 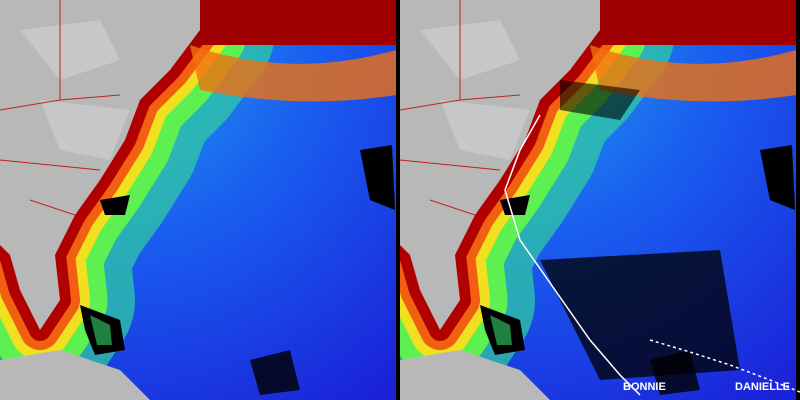 I want to click on panel-divider, so click(x=398, y=200).